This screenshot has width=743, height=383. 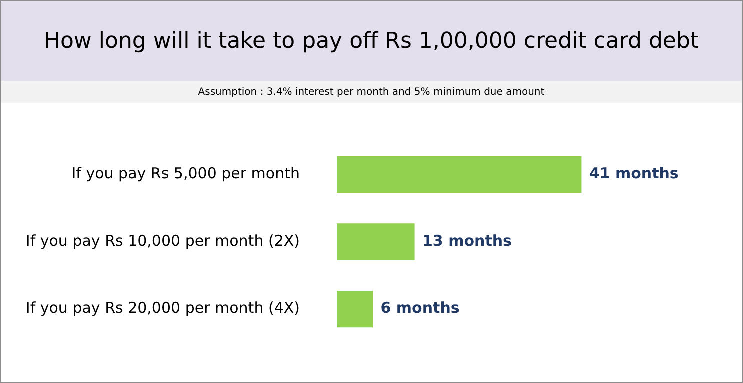 I want to click on y-tick-label: If you pay Rs 10,000 per month (2X), so click(x=163, y=241).